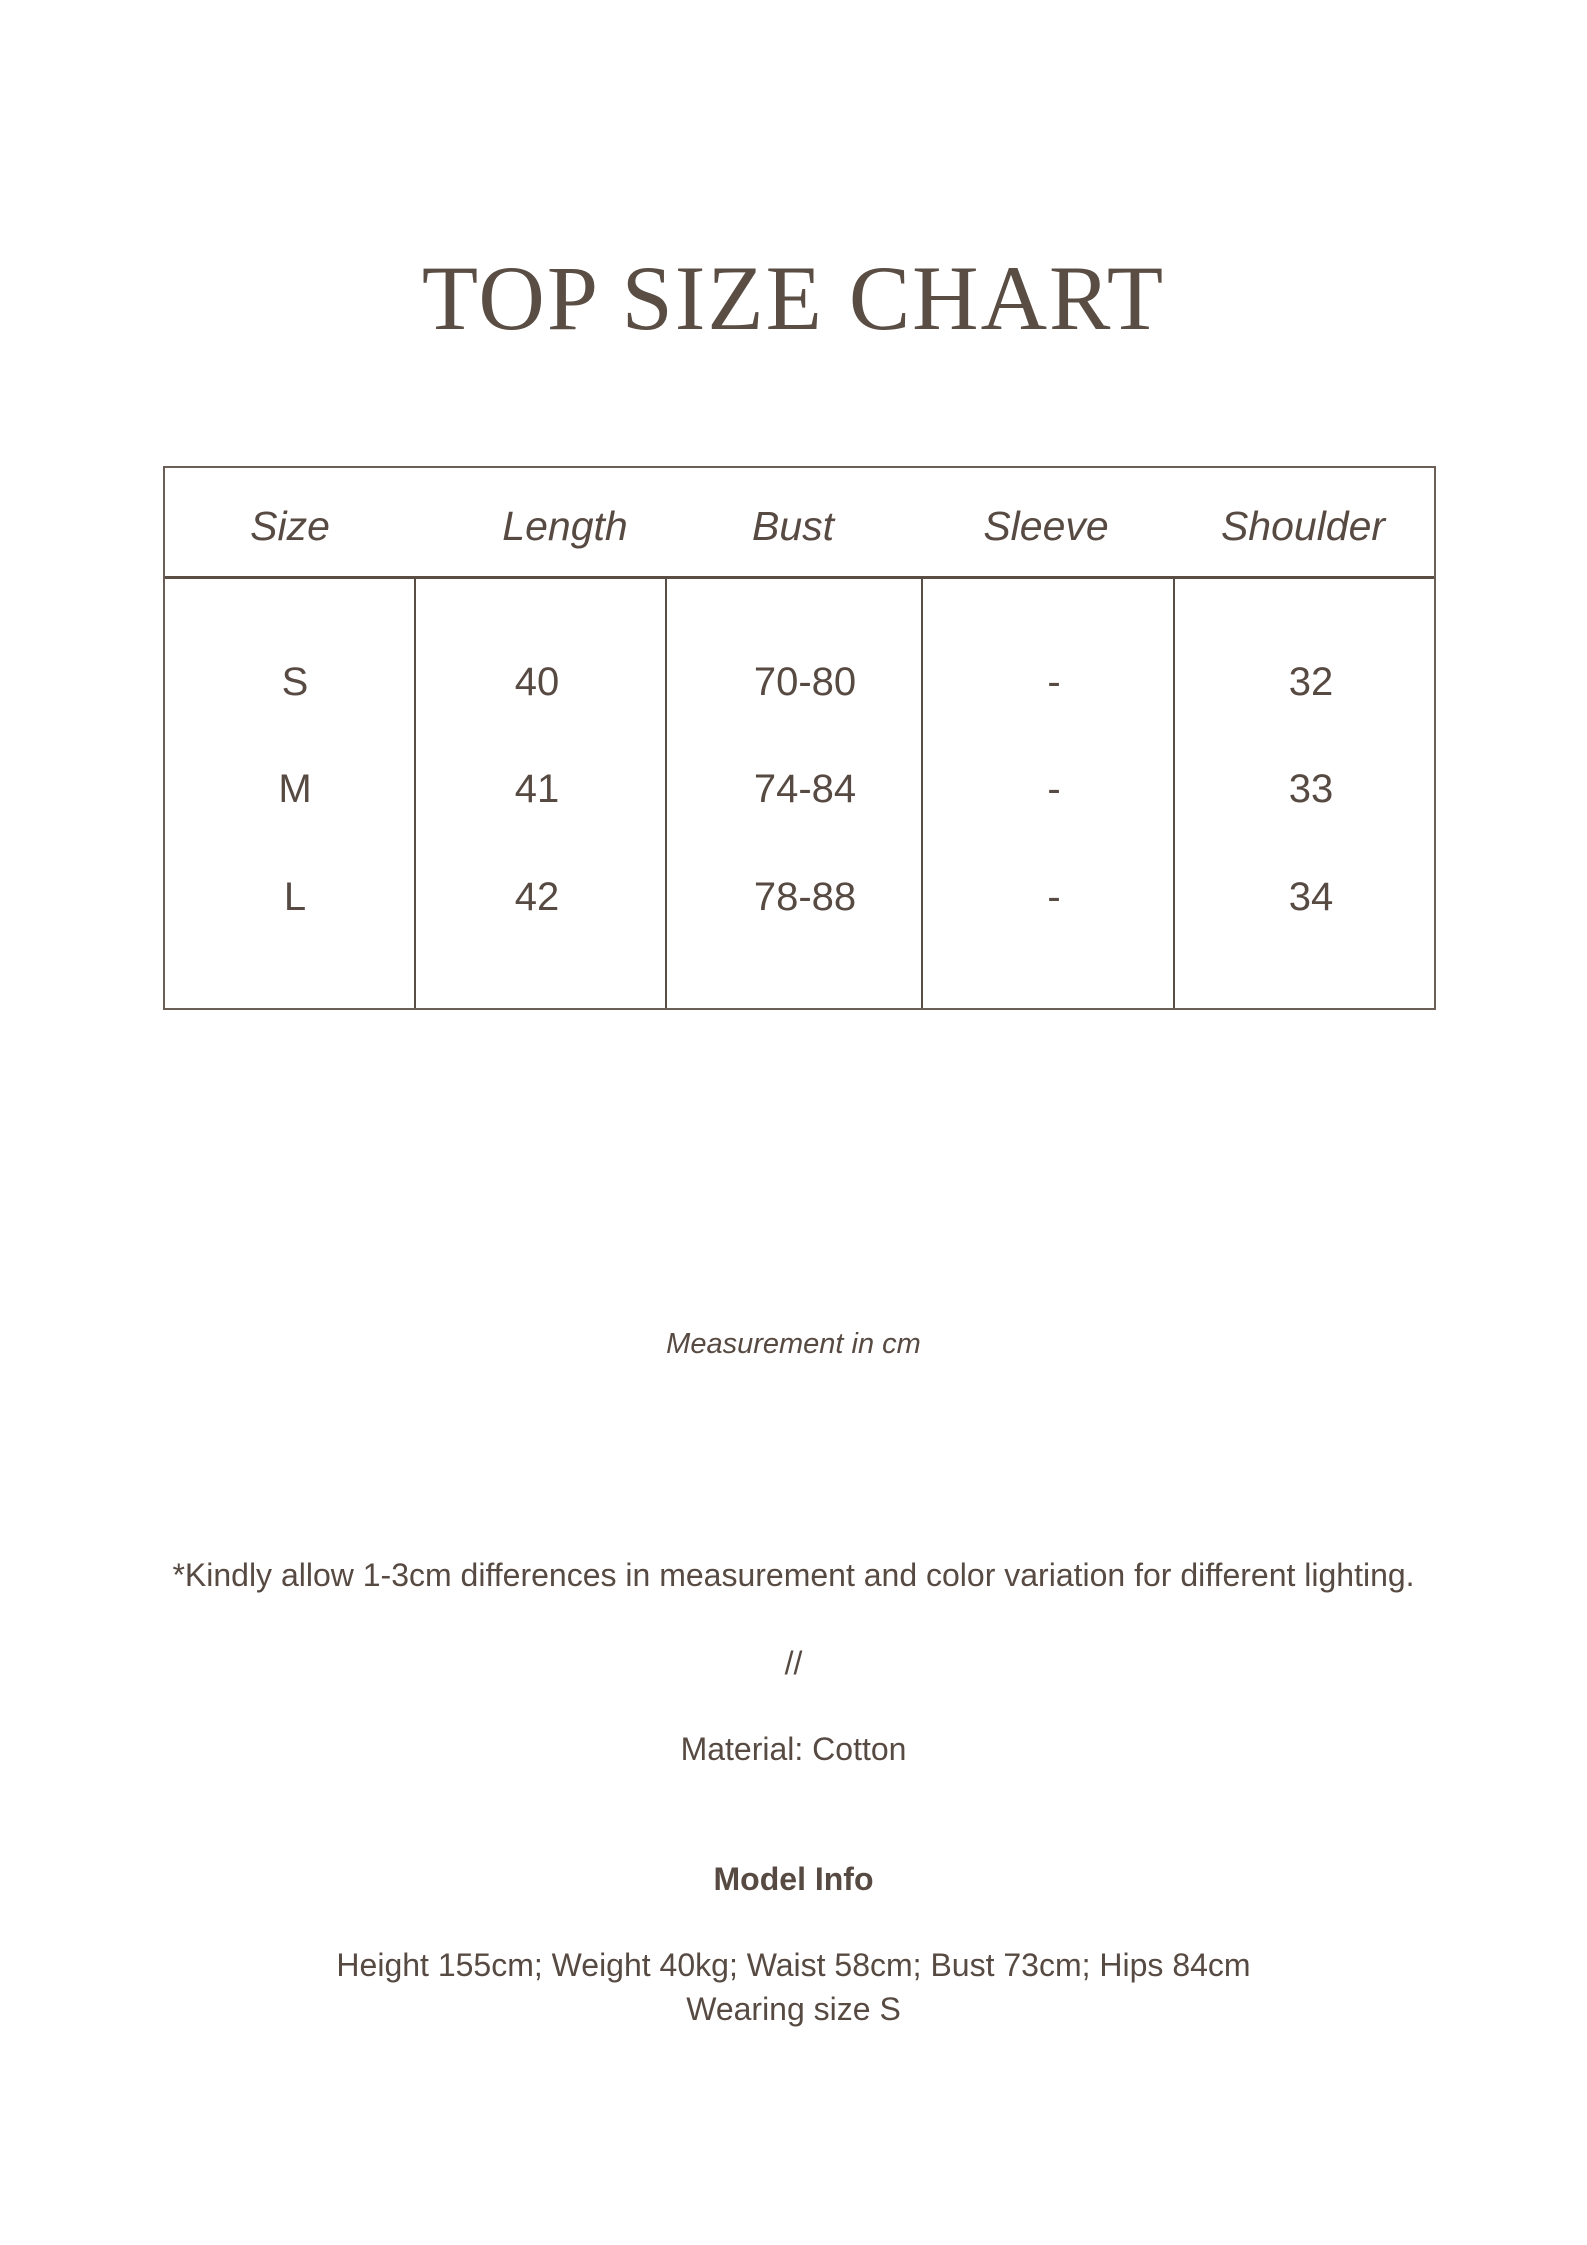 Image resolution: width=1587 pixels, height=2245 pixels. Describe the element at coordinates (537, 897) in the screenshot. I see `table-cell-length: 42` at that location.